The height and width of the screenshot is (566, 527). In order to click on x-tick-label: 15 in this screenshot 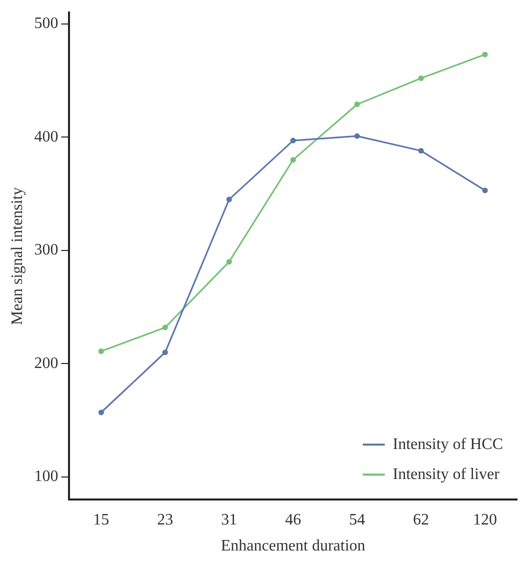, I will do `click(101, 519)`.